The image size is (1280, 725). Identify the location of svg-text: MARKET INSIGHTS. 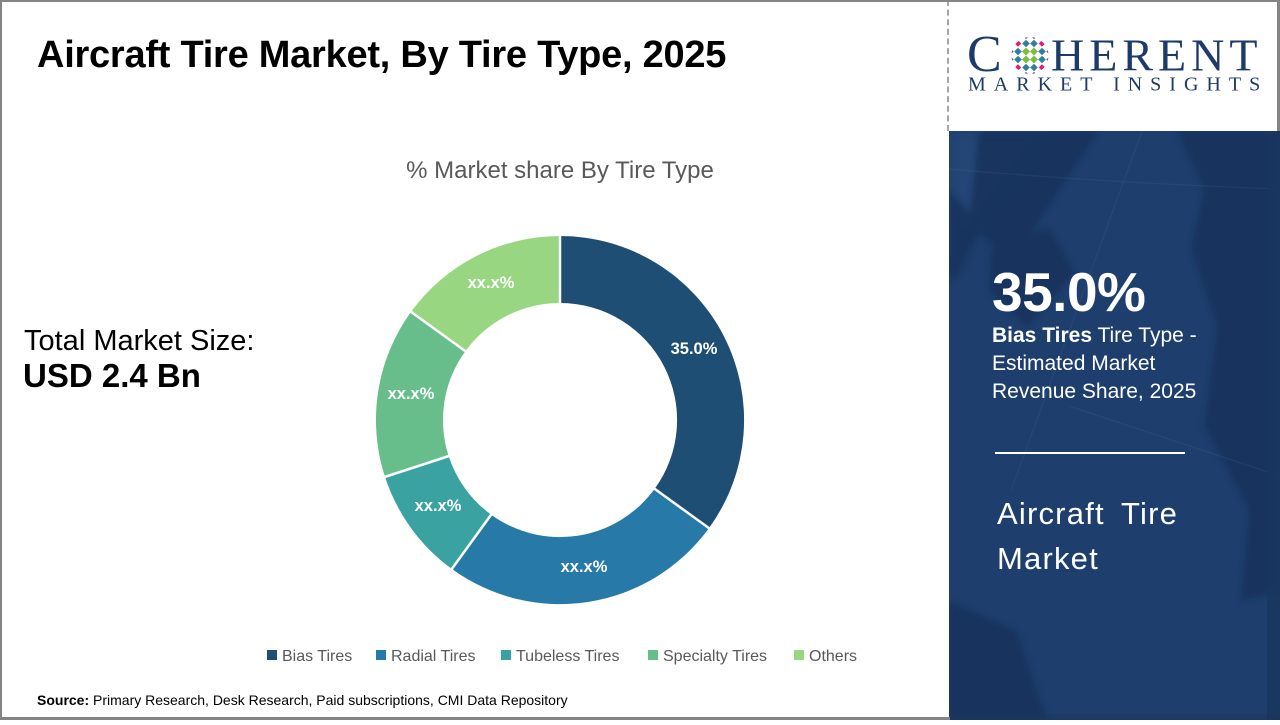
(1118, 85).